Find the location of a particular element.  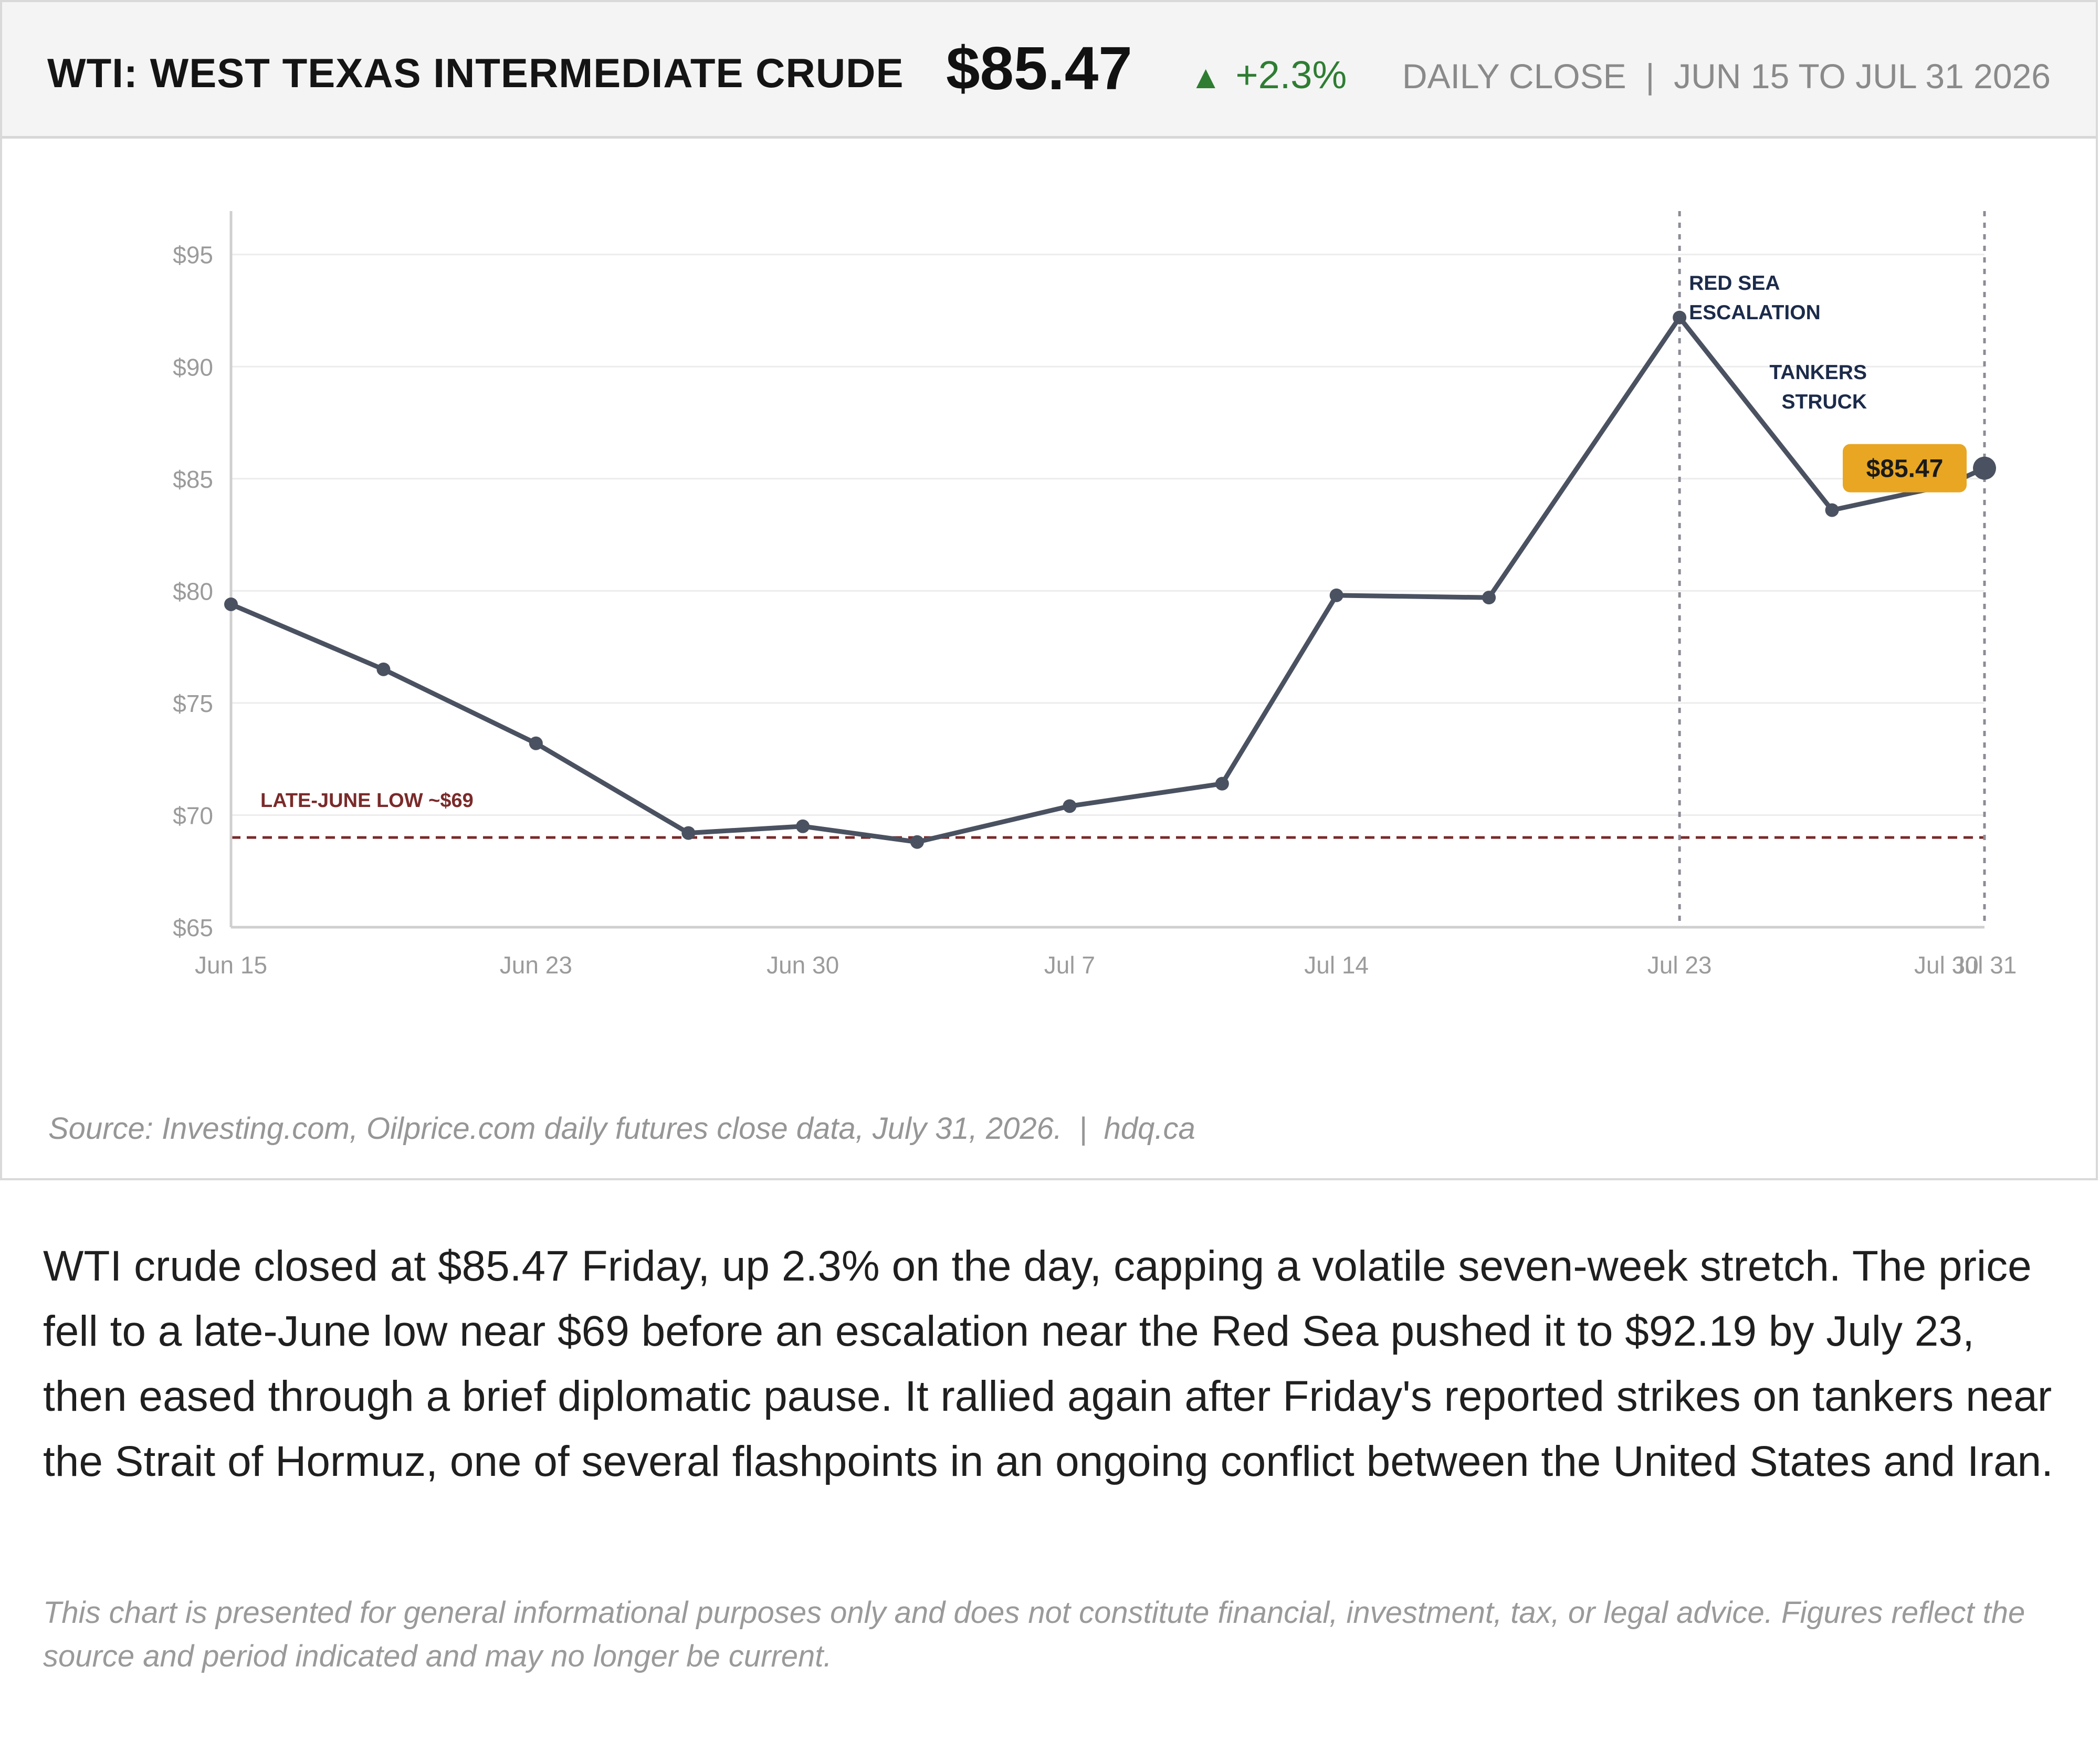

y-tick-label: $80 is located at coordinates (193, 591).